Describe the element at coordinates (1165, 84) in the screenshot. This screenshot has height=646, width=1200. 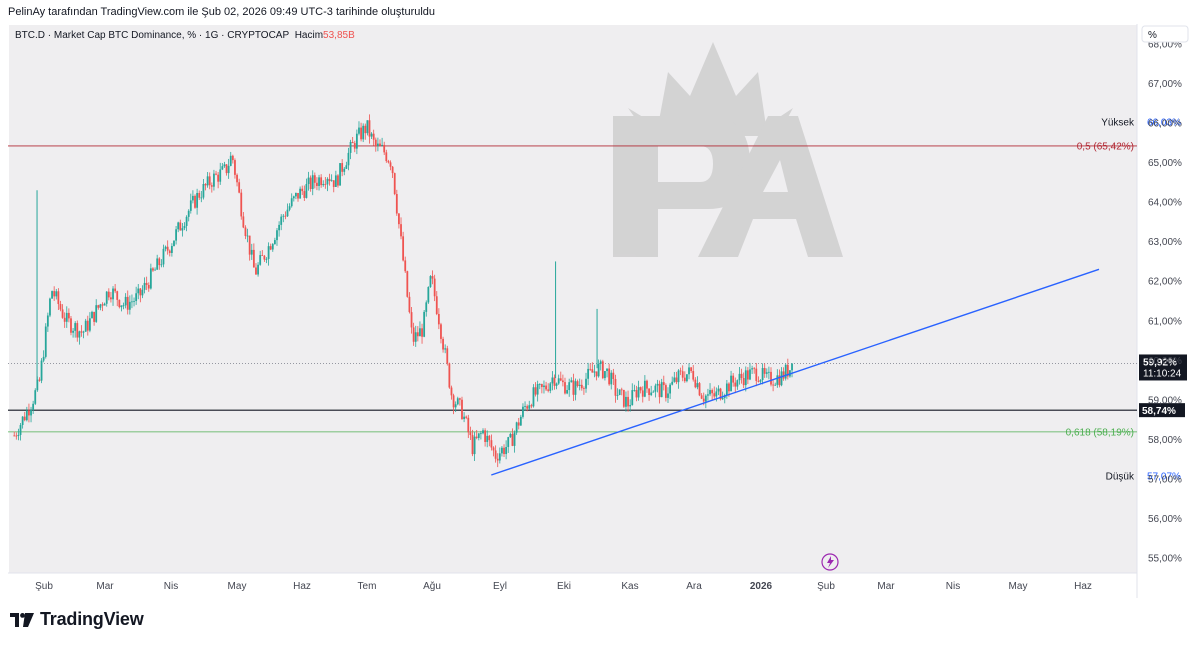
I see `y-tick-label: 67,00%` at that location.